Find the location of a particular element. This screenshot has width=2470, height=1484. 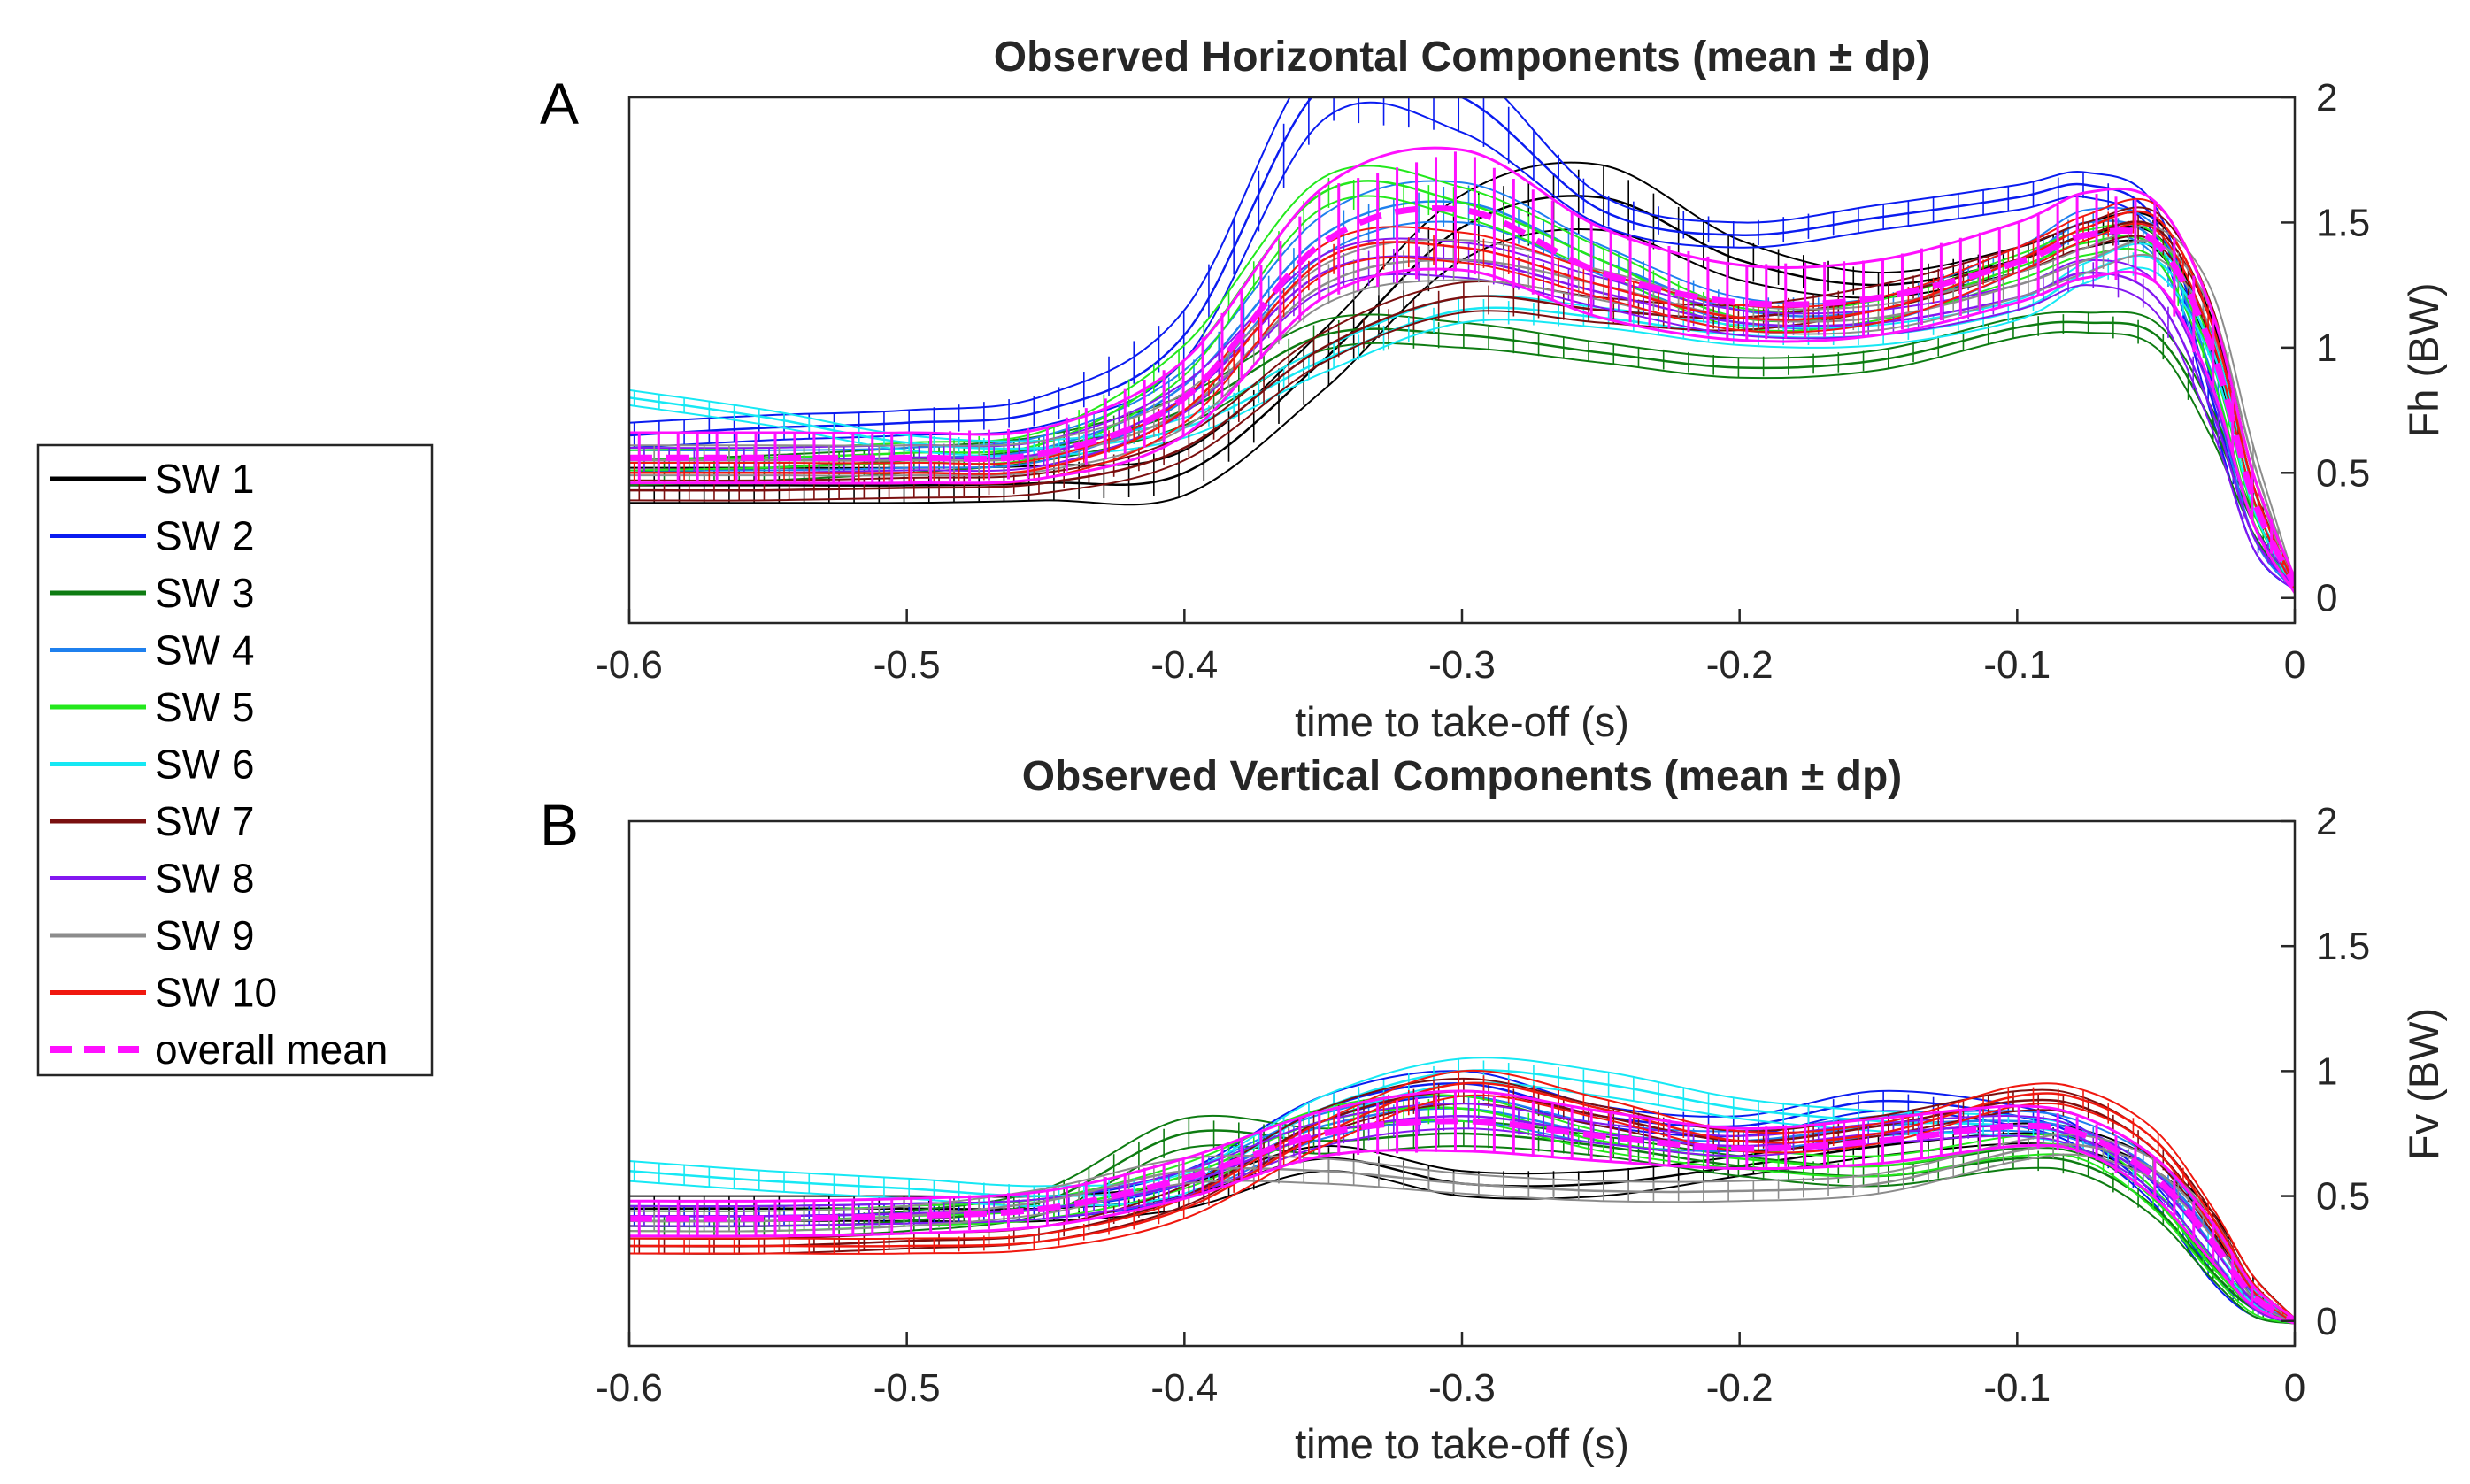

panel-a-ylabel: Fh (BW) is located at coordinates (2424, 360).